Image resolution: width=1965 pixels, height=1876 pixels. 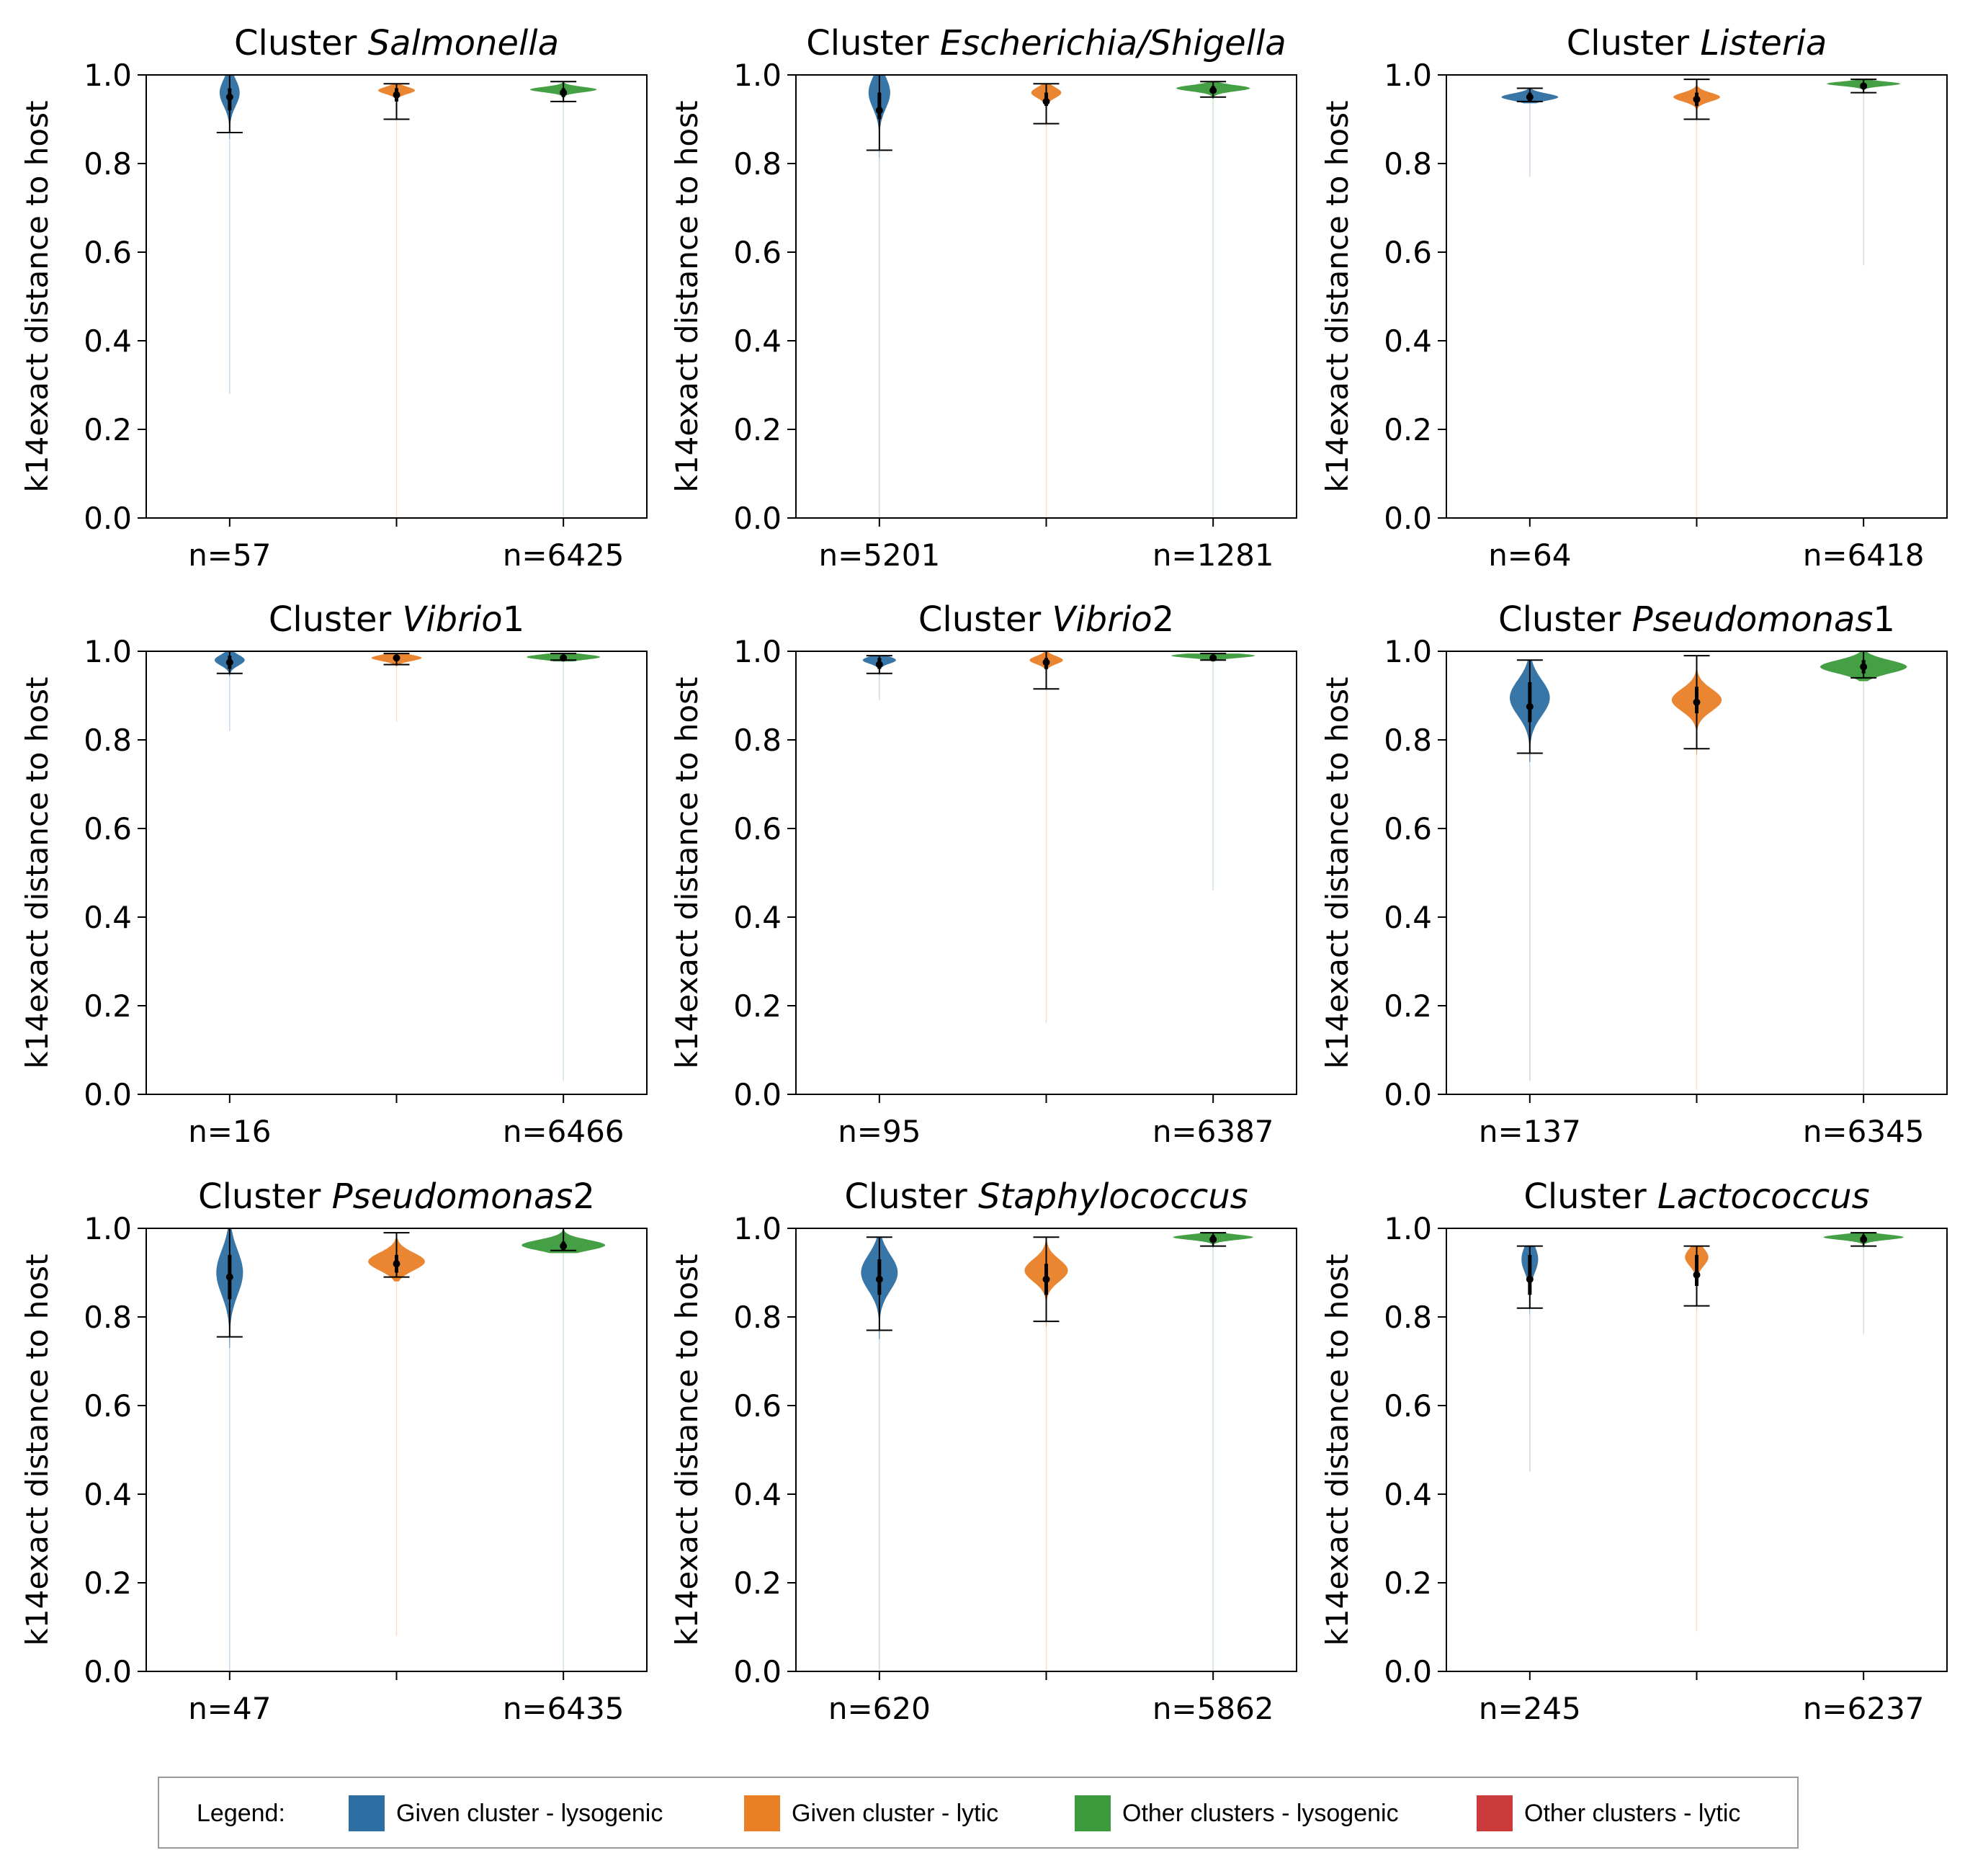 I want to click on x-tick-label: n=245, so click(x=1530, y=1708).